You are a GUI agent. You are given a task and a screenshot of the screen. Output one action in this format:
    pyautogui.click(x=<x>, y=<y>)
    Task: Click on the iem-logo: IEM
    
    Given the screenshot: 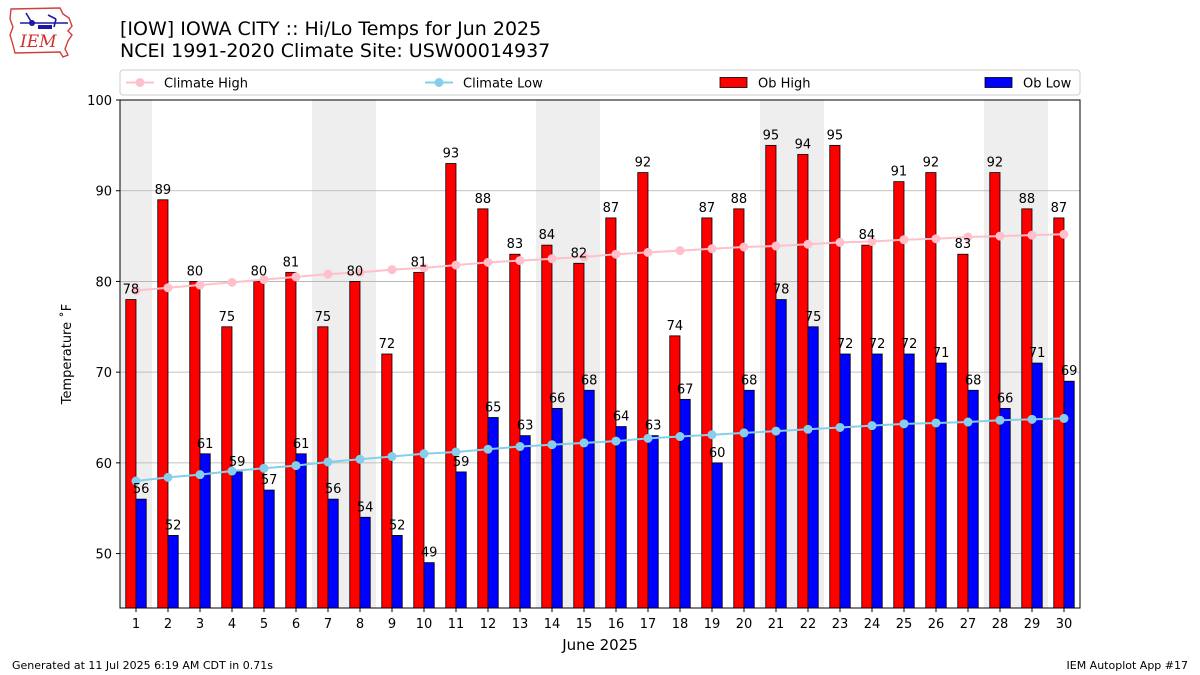 What is the action you would take?
    pyautogui.click(x=44, y=32)
    